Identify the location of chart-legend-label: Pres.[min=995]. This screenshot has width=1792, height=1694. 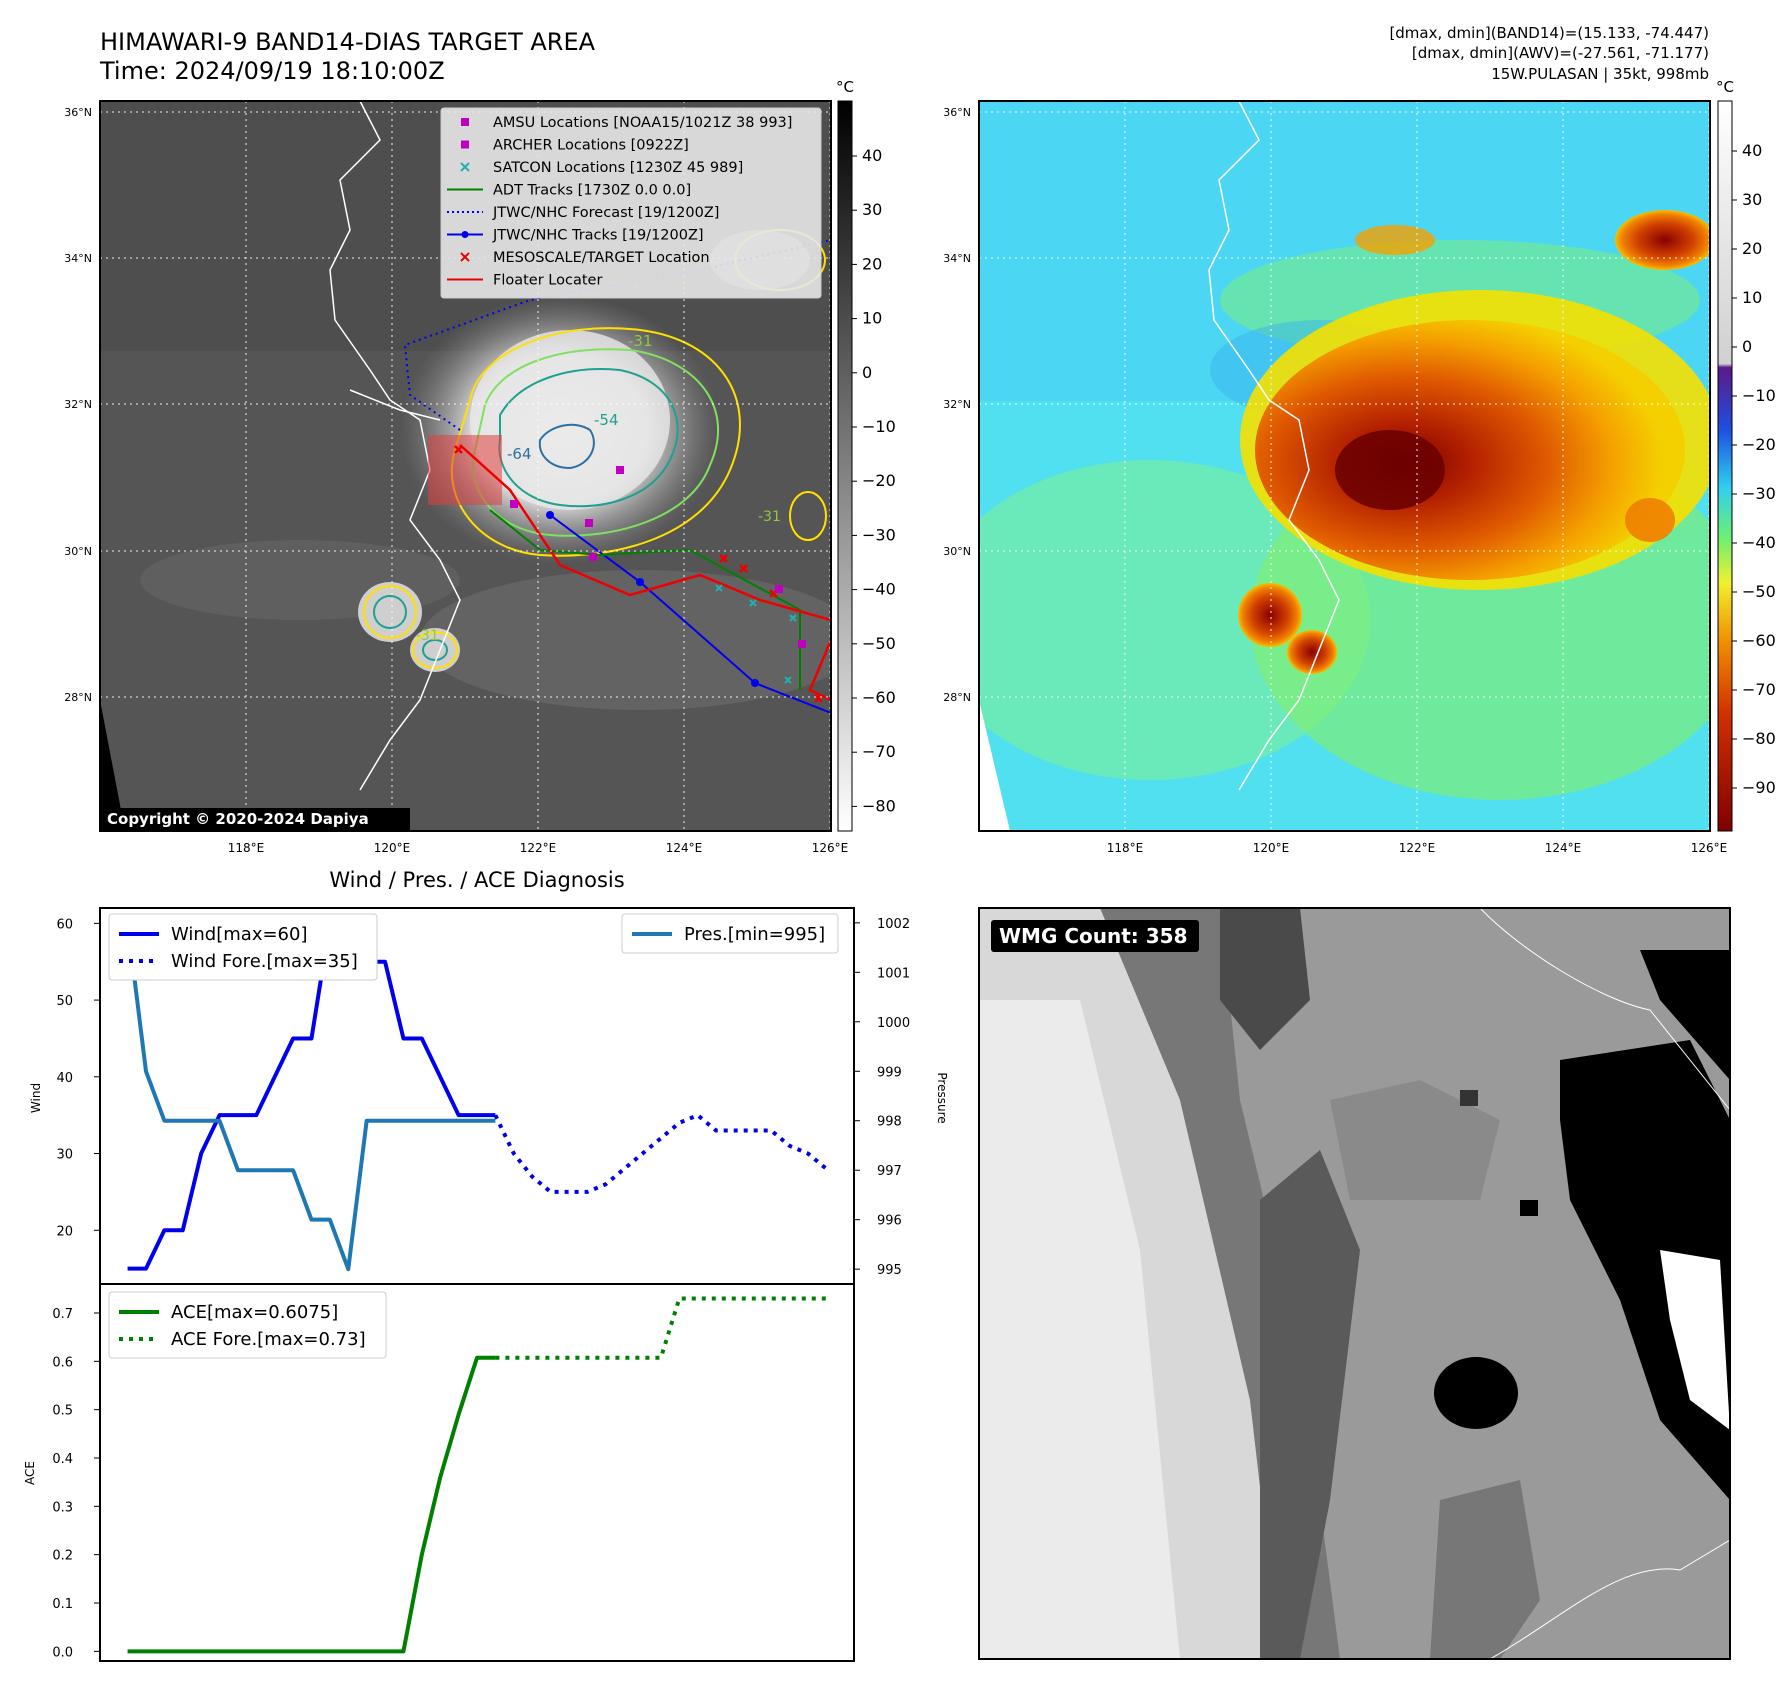
(754, 934).